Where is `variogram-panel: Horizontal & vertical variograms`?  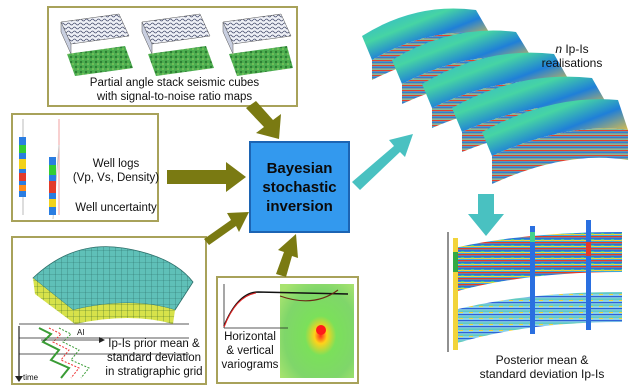 variogram-panel: Horizontal & vertical variograms is located at coordinates (287, 330).